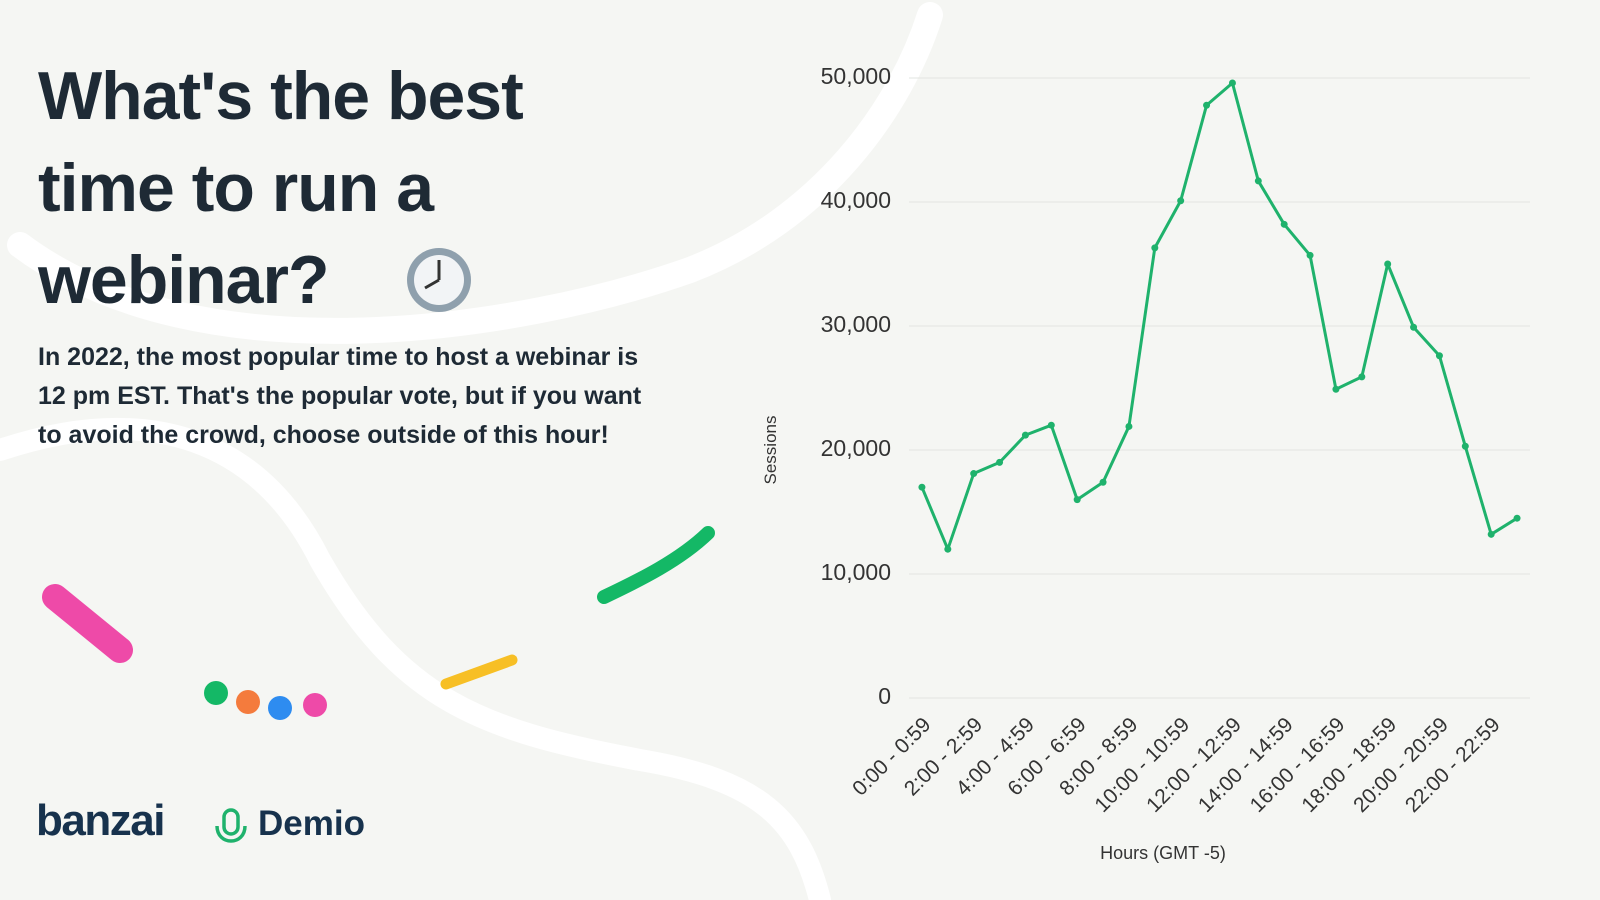  What do you see at coordinates (856, 200) in the screenshot?
I see `y-tick-label: 40,000` at bounding box center [856, 200].